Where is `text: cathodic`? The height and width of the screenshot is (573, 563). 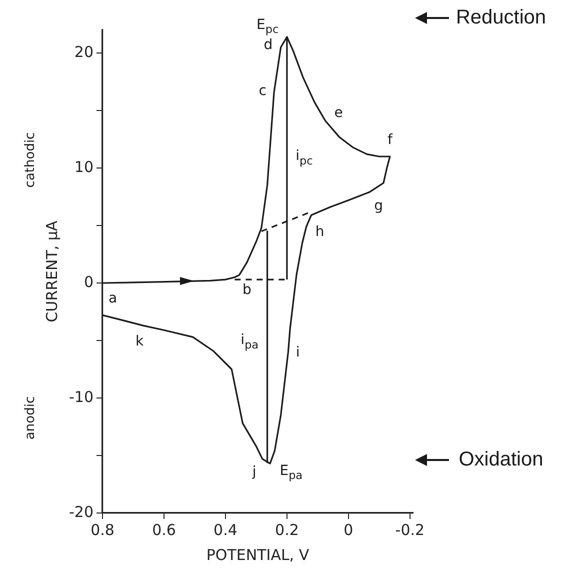
text: cathodic is located at coordinates (30, 160).